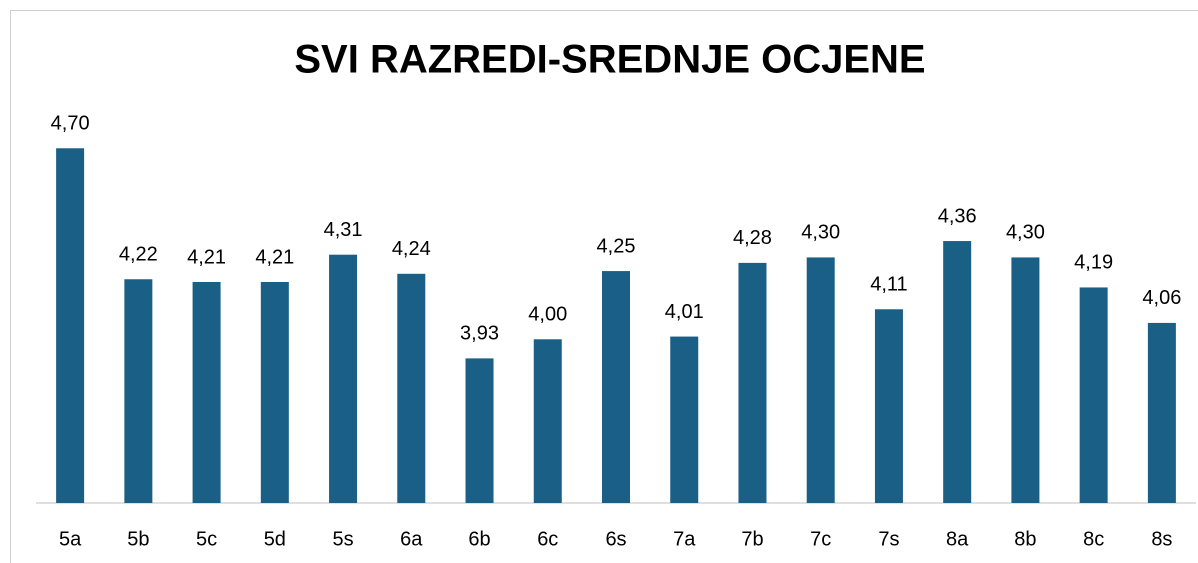 The width and height of the screenshot is (1198, 563). I want to click on x-tick-label: 7b, so click(752, 539).